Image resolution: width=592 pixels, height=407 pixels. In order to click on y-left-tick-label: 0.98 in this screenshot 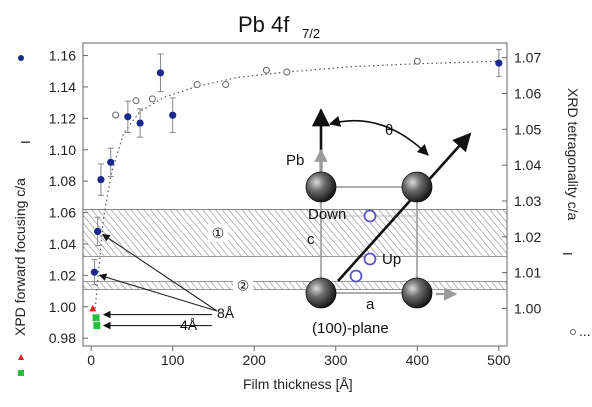, I will do `click(62, 338)`.